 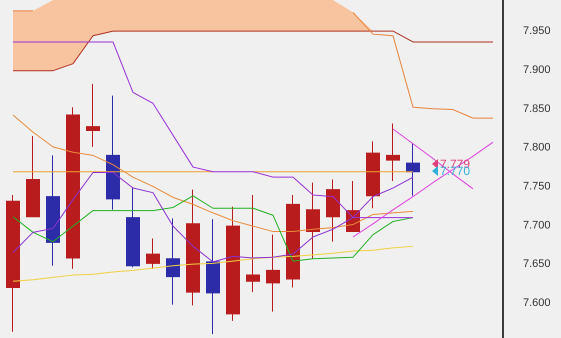 I want to click on y-tick-label: 7.750, so click(x=537, y=186).